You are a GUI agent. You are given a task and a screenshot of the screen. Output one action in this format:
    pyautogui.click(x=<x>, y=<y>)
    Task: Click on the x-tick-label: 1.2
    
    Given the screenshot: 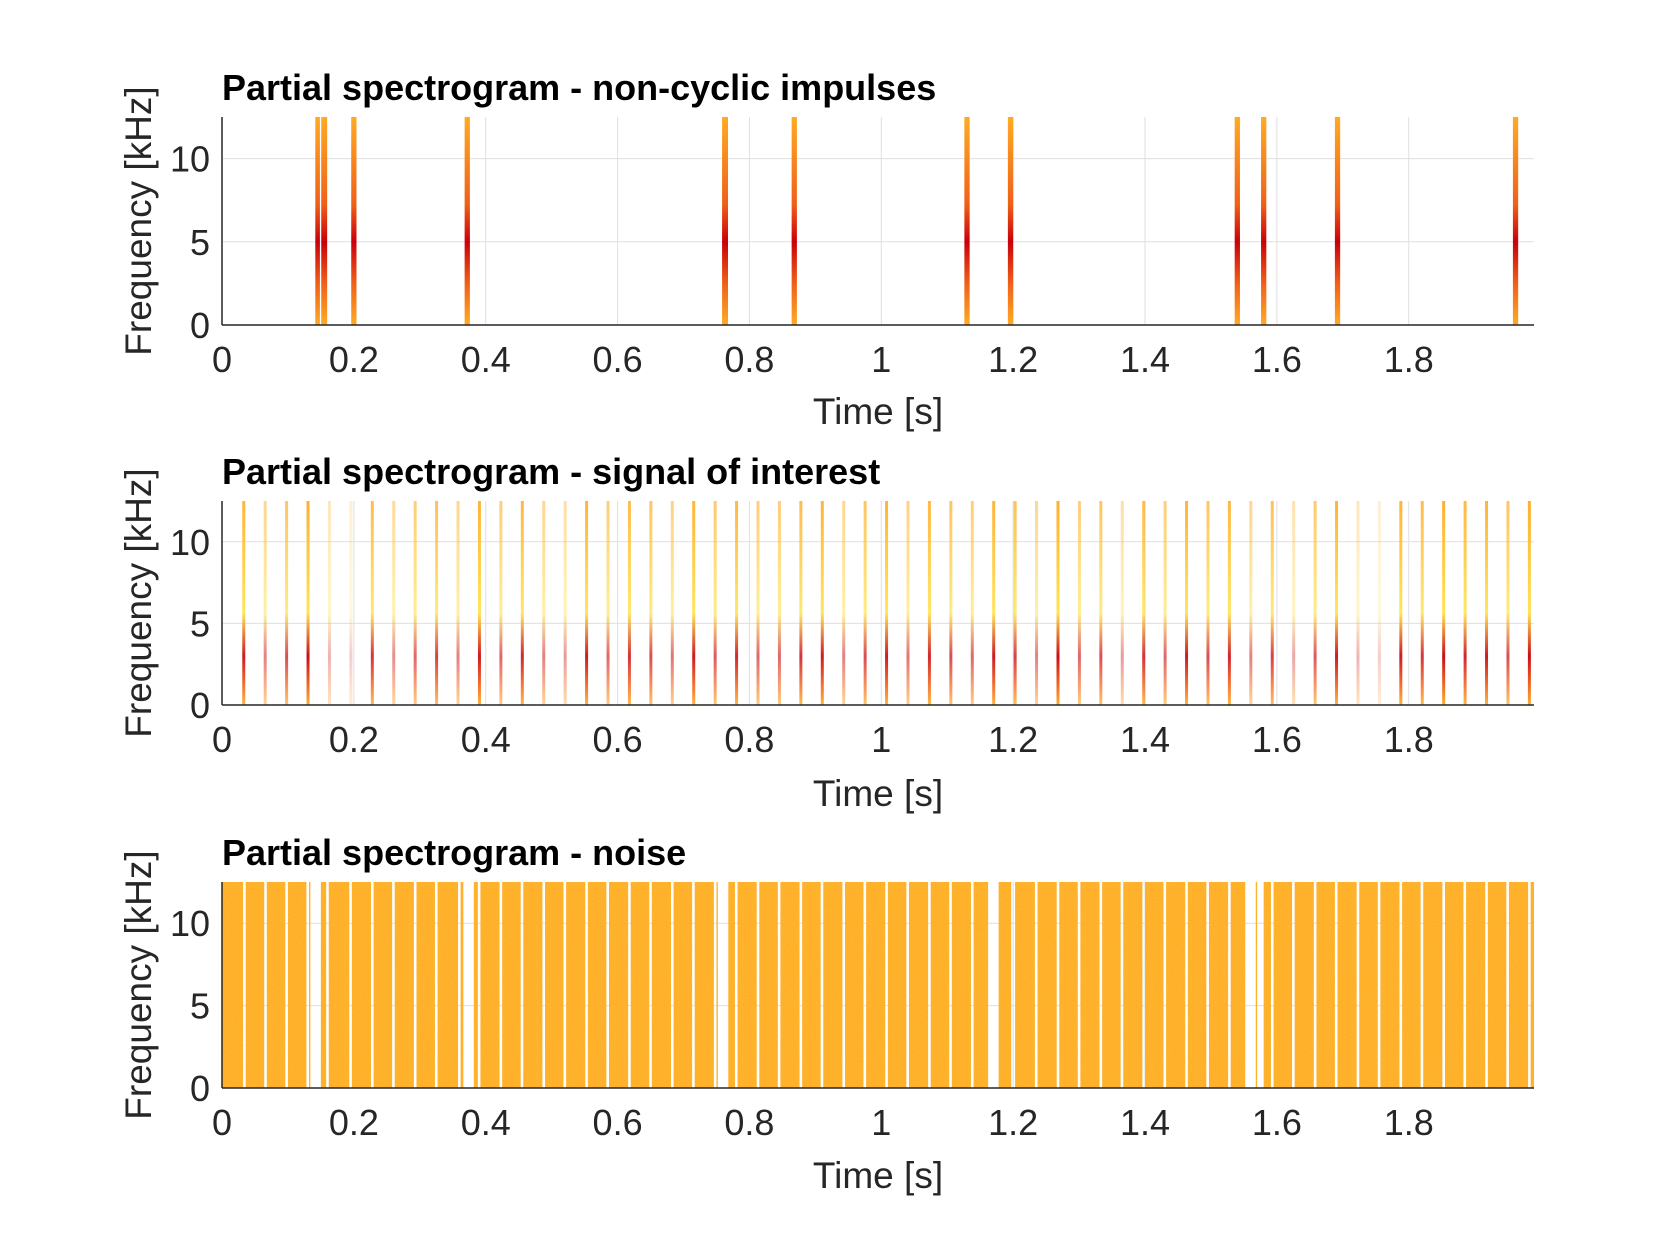 What is the action you would take?
    pyautogui.click(x=1013, y=739)
    